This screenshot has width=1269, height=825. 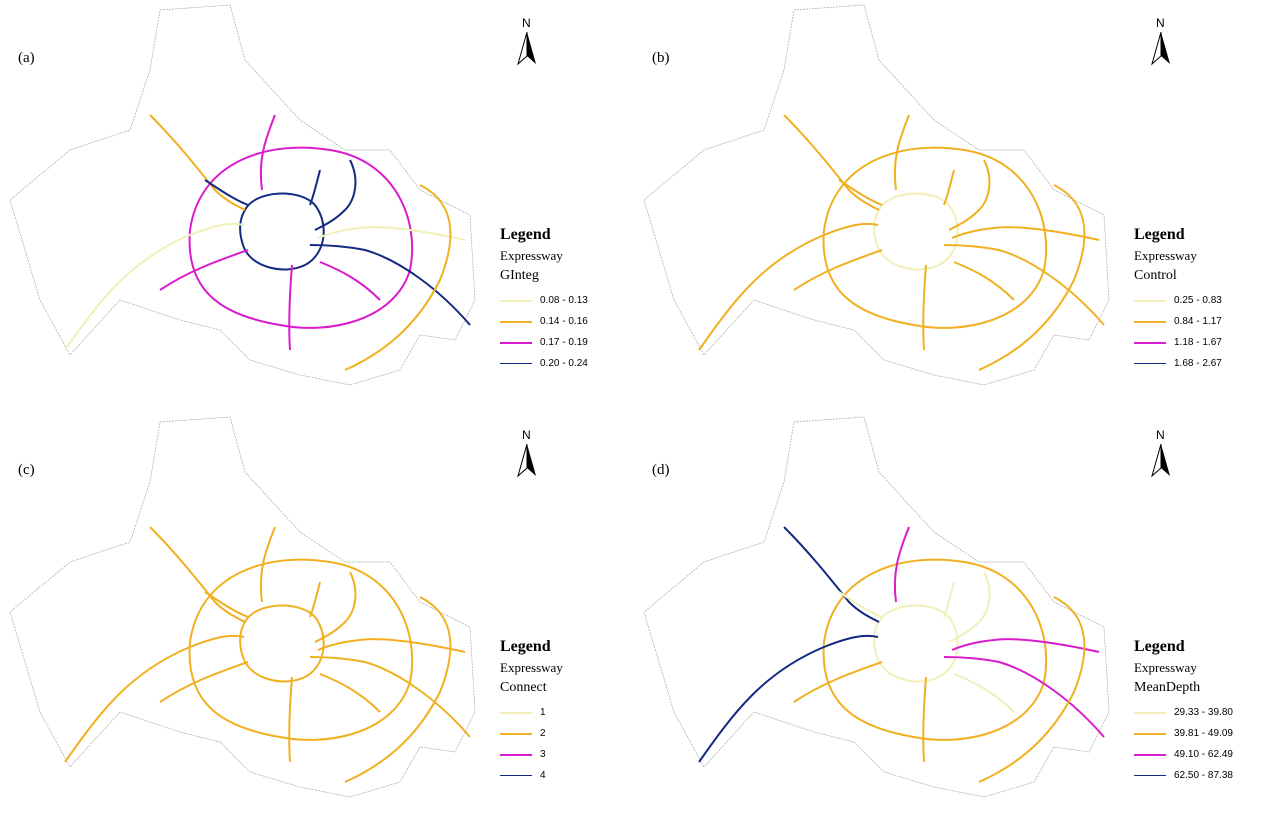 I want to click on legend-item: 49.10 - 62.49, so click(x=1199, y=754).